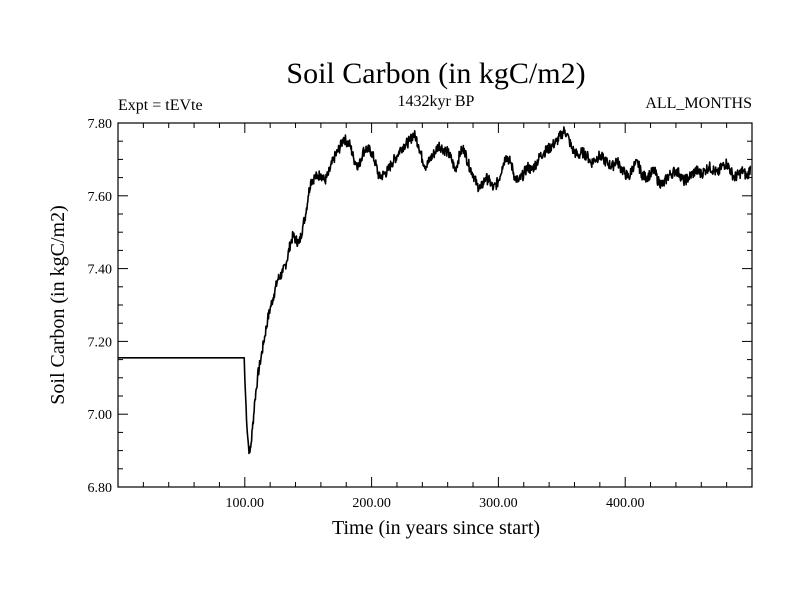 Image resolution: width=800 pixels, height=600 pixels. I want to click on x-tick-label: 200.00, so click(371, 503).